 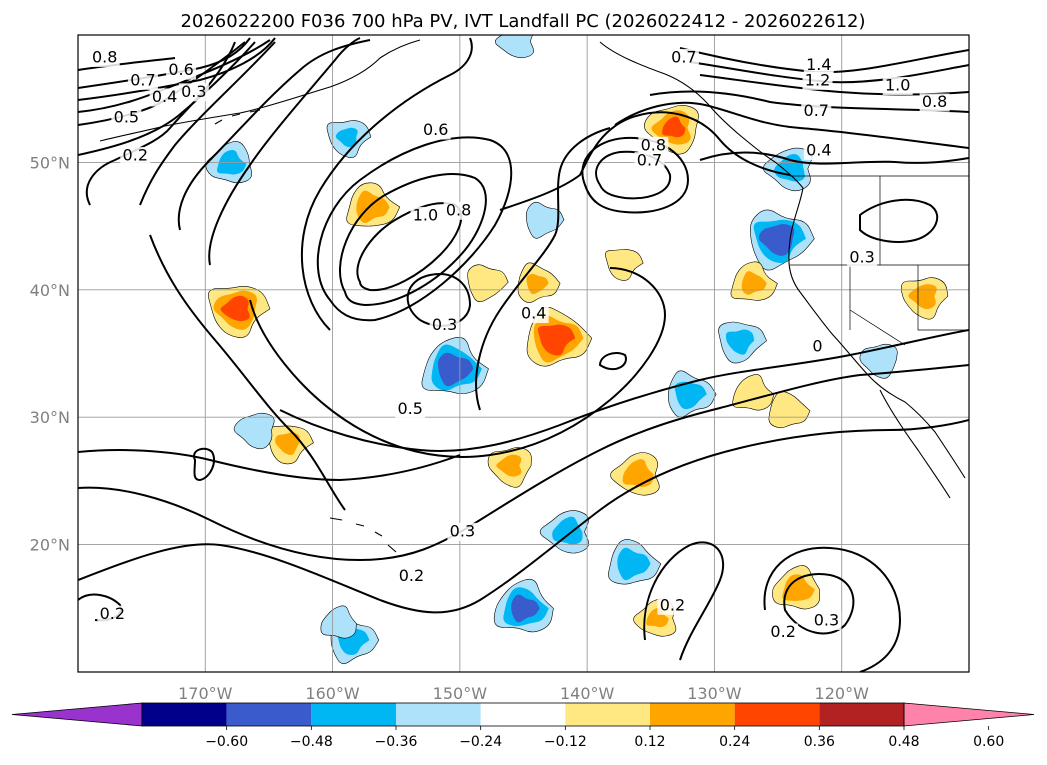 I want to click on lat-tick-label: 20°N, so click(x=50, y=545).